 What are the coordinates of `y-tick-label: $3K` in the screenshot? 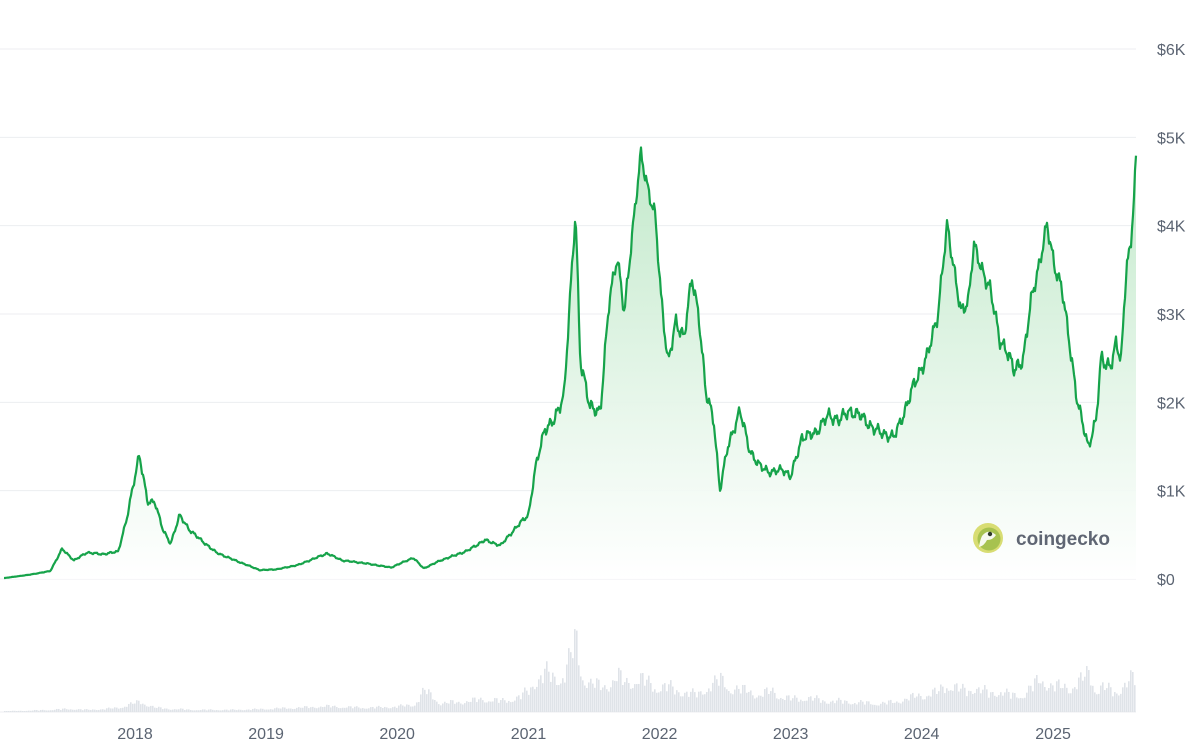 It's located at (1171, 315).